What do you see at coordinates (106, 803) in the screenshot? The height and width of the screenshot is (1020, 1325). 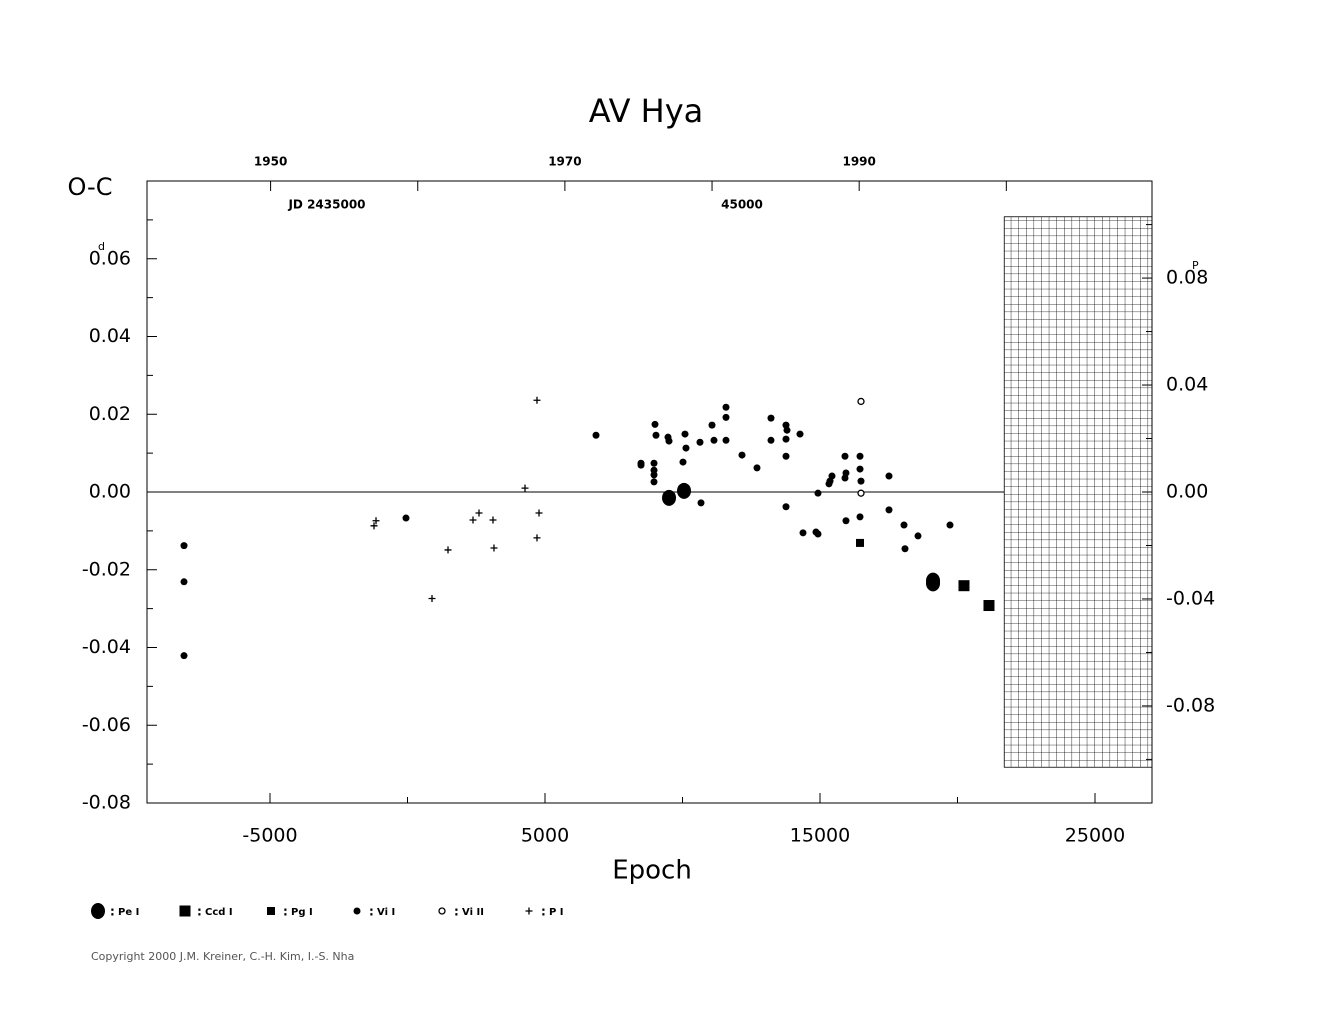 I see `y-tick-label: -0.08` at bounding box center [106, 803].